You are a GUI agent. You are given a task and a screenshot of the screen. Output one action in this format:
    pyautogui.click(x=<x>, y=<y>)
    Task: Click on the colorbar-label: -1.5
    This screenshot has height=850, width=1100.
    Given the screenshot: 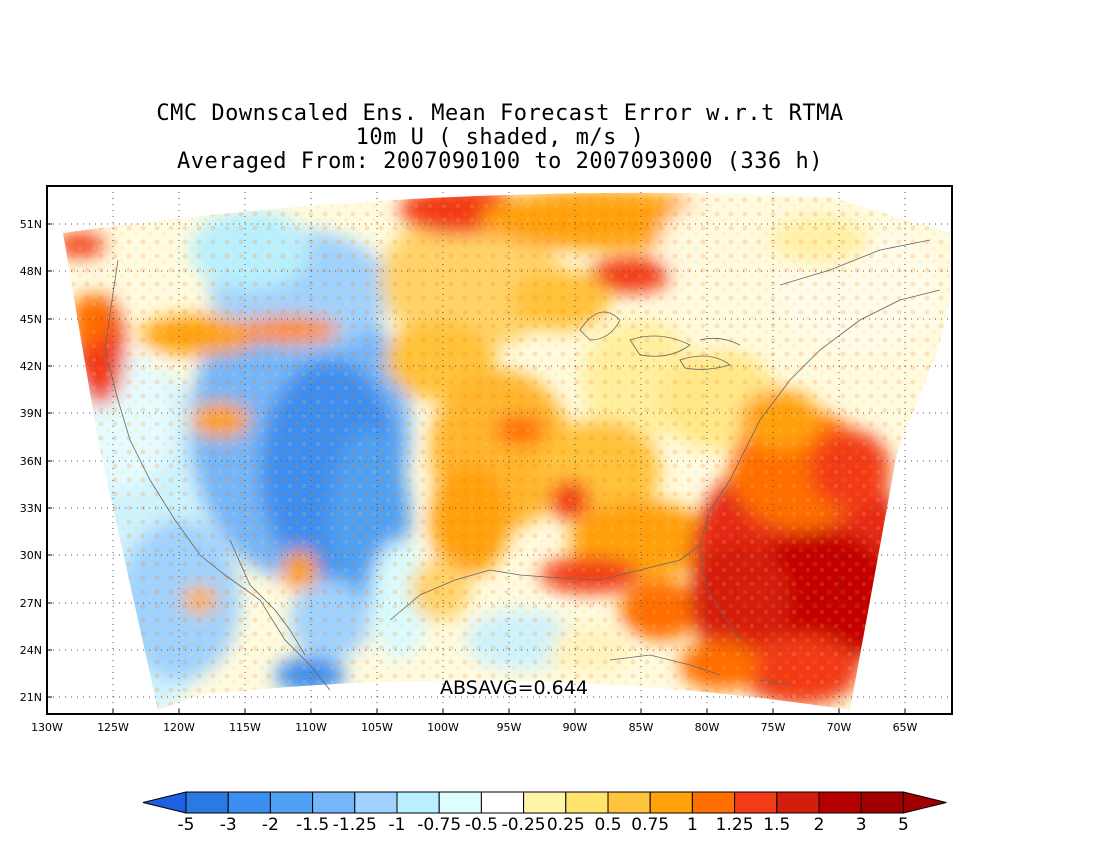 What is the action you would take?
    pyautogui.click(x=312, y=825)
    